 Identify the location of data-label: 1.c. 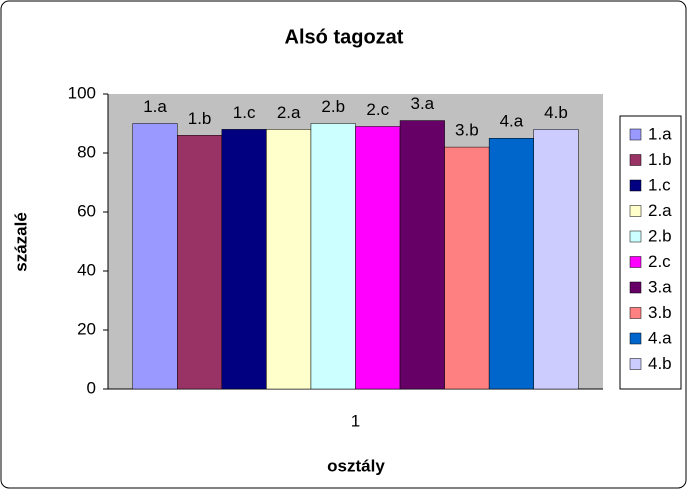
(244, 112).